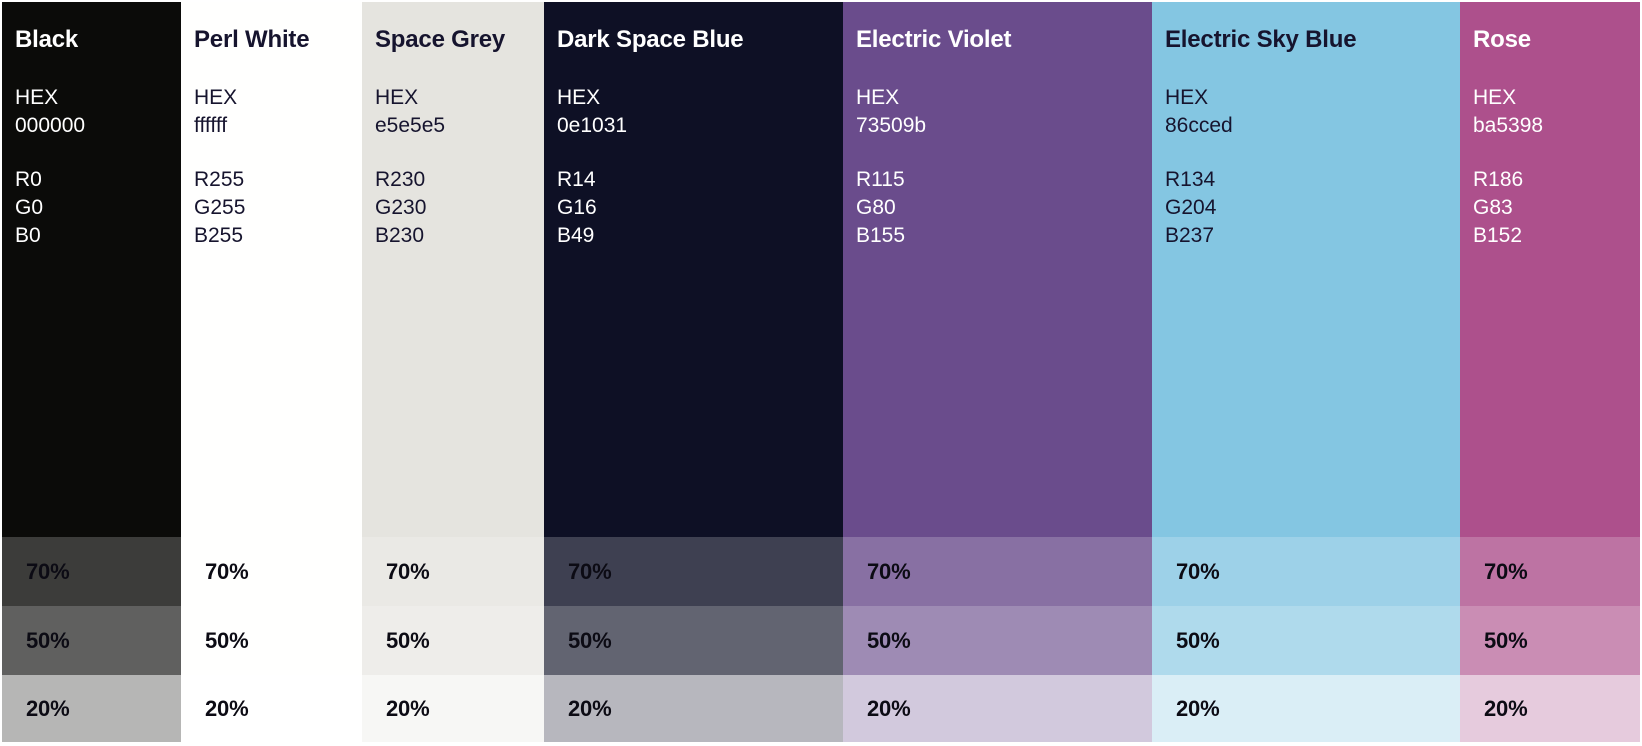 The image size is (1642, 746). What do you see at coordinates (576, 179) in the screenshot?
I see `rgb-value-red: R14` at bounding box center [576, 179].